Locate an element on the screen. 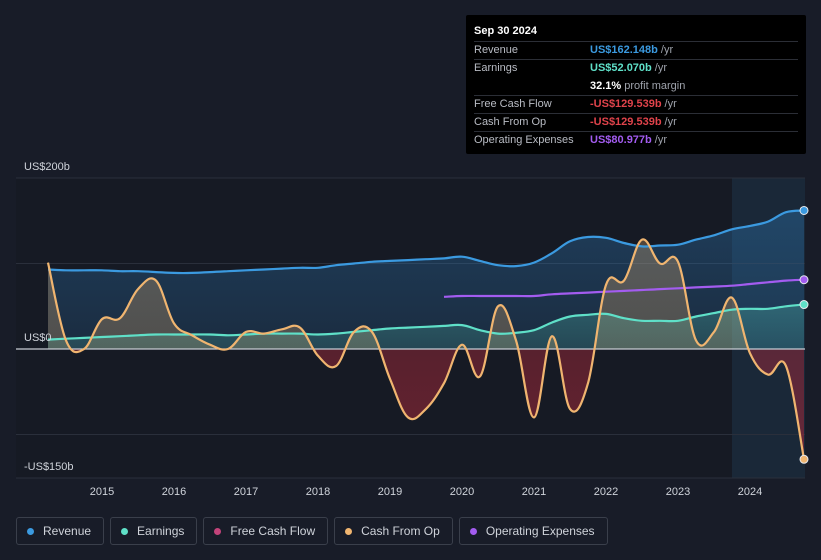  legend-item-operating-expenses: Operating Expenses is located at coordinates (533, 531).